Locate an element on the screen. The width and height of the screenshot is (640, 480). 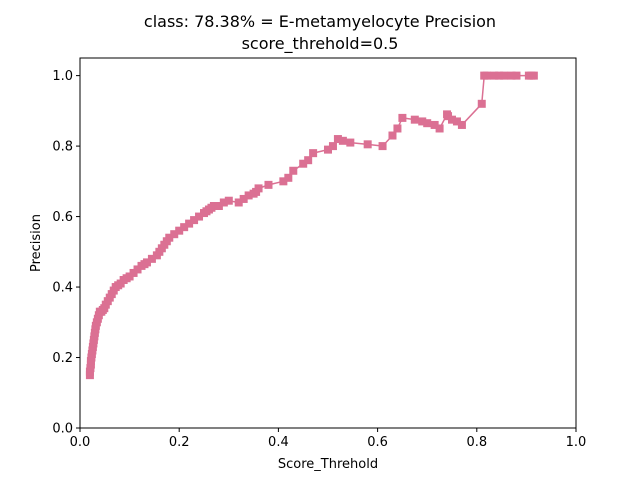
x-tick-label: 1.0 is located at coordinates (576, 442).